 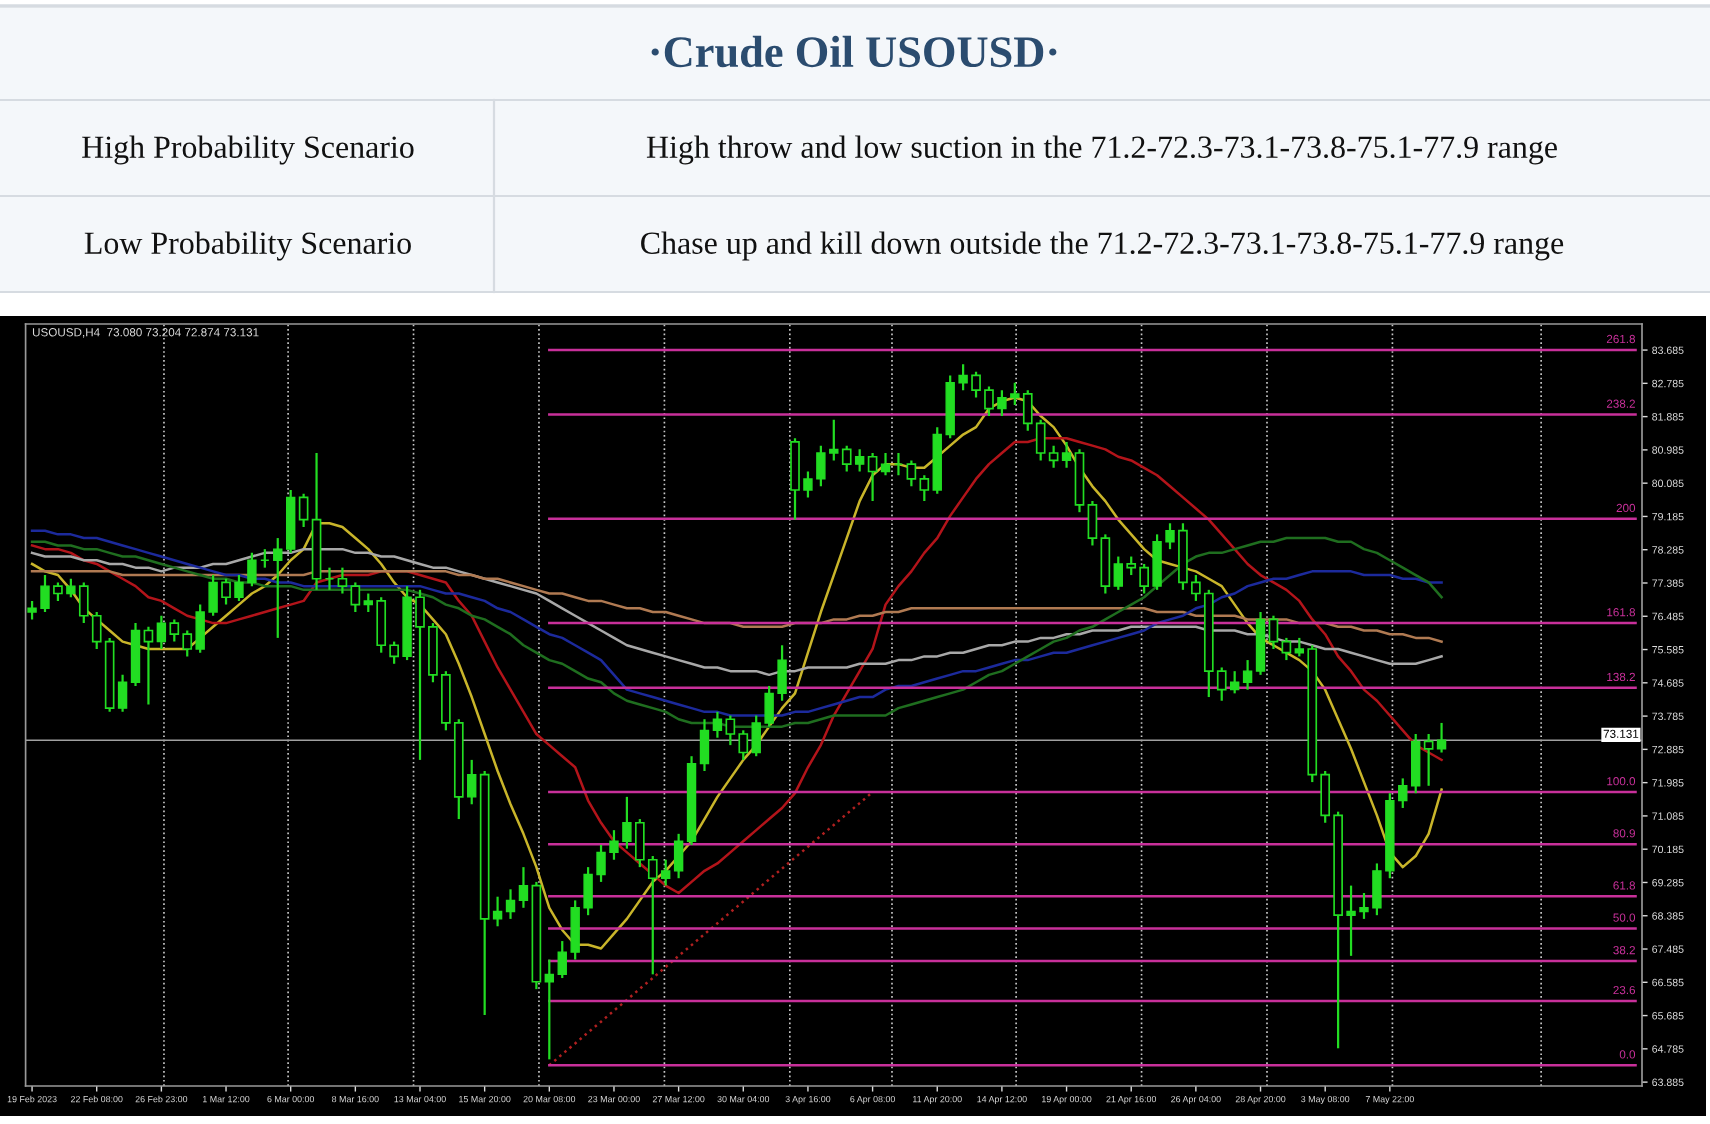 What do you see at coordinates (1102, 246) in the screenshot?
I see `text: Chase up and kill down outside the 71.2-72.3-73.1-73.8-75.1-77.9 range` at bounding box center [1102, 246].